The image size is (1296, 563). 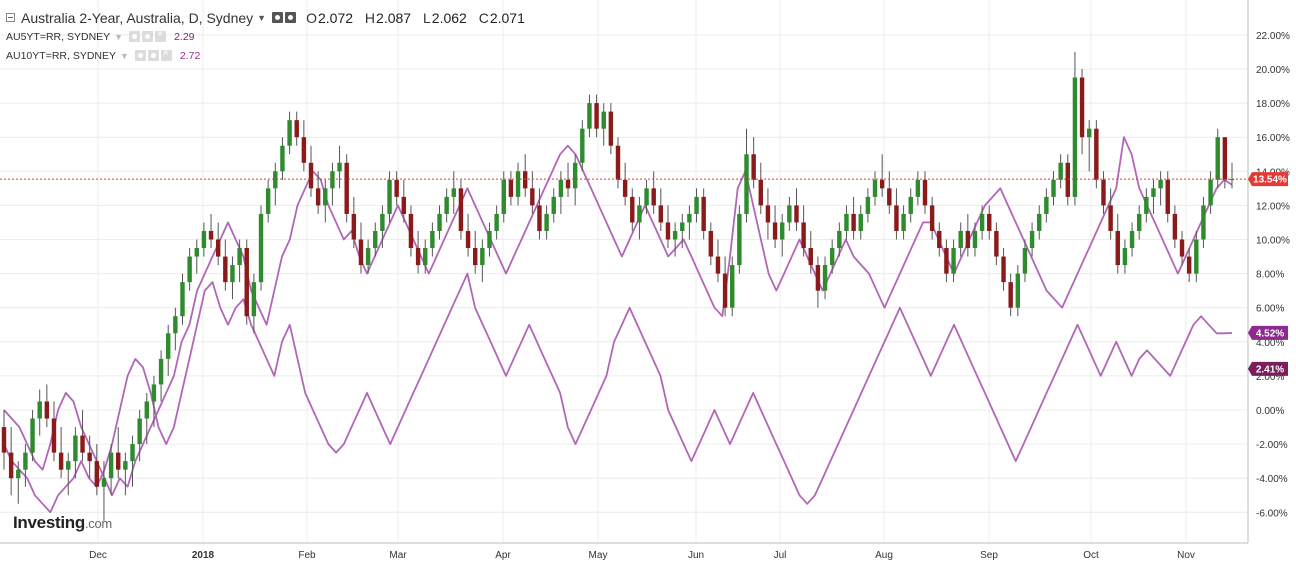 I want to click on settings-icon, so click(x=278, y=17).